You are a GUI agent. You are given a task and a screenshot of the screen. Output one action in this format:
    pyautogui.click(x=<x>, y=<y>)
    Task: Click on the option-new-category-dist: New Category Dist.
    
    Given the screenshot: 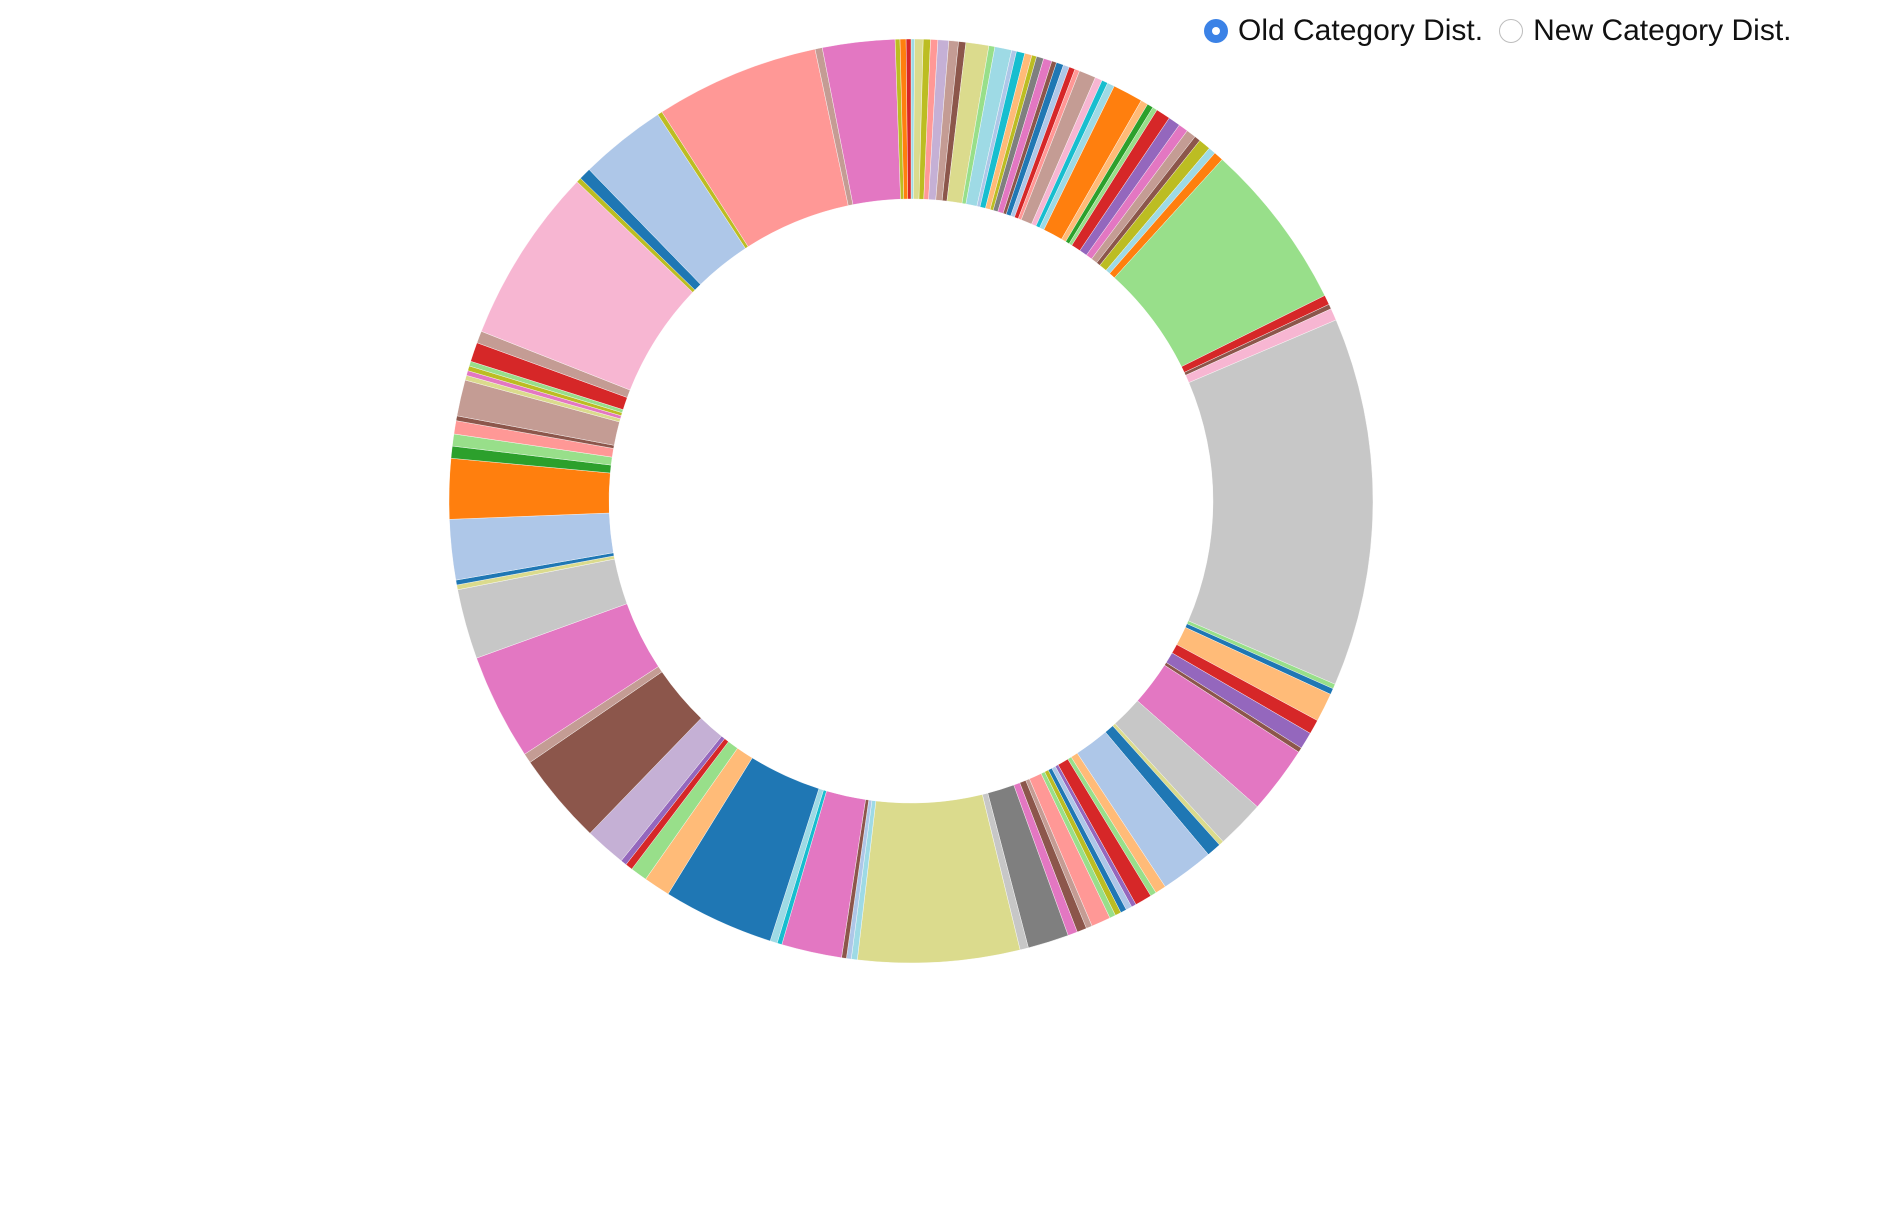 What is the action you would take?
    pyautogui.click(x=1645, y=31)
    